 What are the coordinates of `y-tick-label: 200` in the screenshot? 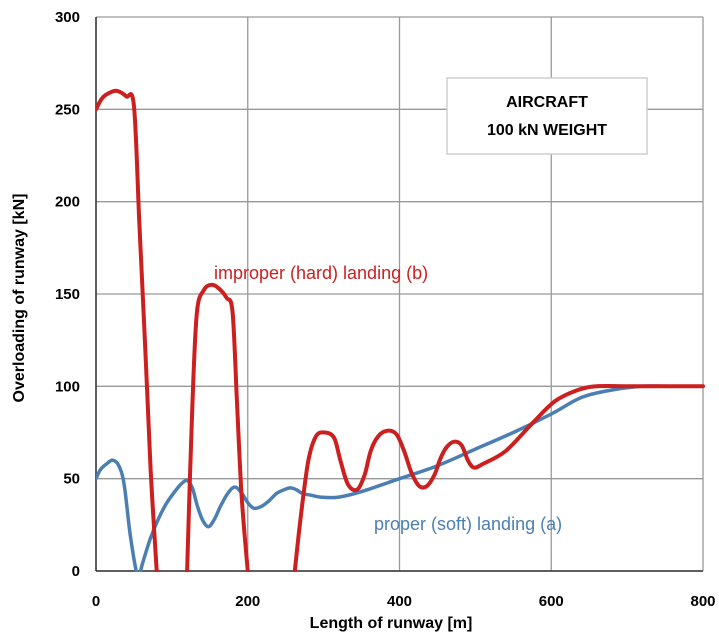 It's located at (67, 202).